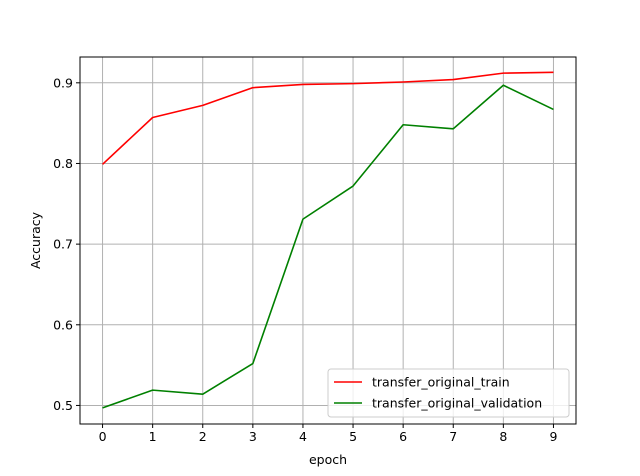 Image resolution: width=640 pixels, height=476 pixels. What do you see at coordinates (353, 436) in the screenshot?
I see `x-tick-label: 5` at bounding box center [353, 436].